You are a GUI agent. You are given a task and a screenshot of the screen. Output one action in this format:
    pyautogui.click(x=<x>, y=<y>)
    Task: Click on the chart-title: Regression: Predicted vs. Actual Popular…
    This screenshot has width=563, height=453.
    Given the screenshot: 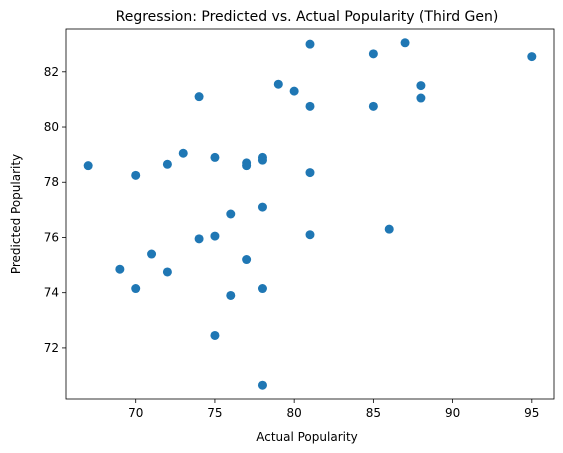 What is the action you would take?
    pyautogui.click(x=307, y=17)
    